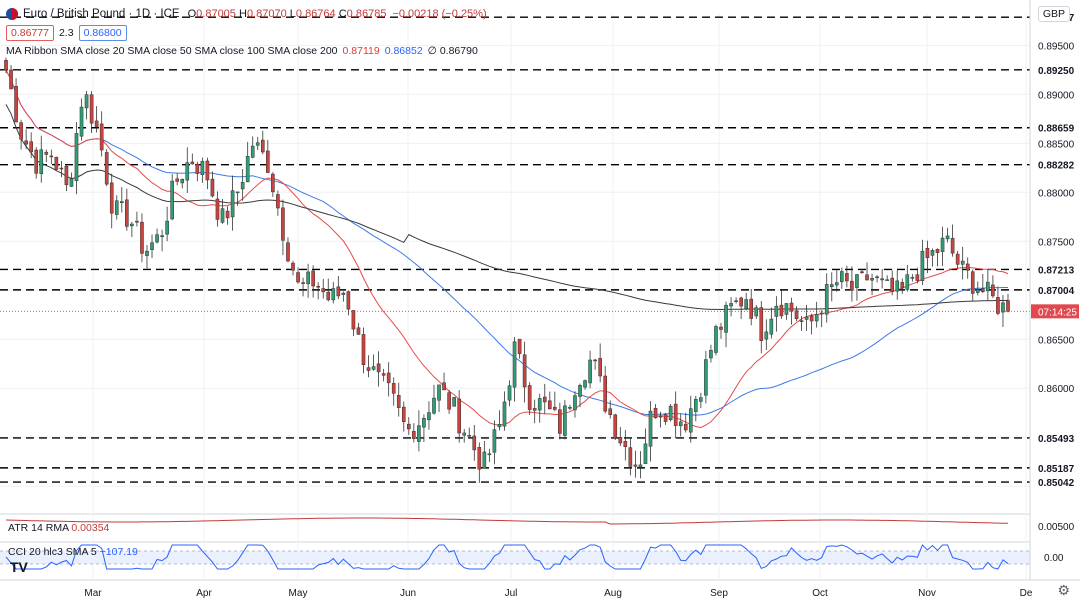 This screenshot has height=603, width=1080. What do you see at coordinates (439, 14) in the screenshot?
I see `change-value: −0.00218 (−0.25%)` at bounding box center [439, 14].